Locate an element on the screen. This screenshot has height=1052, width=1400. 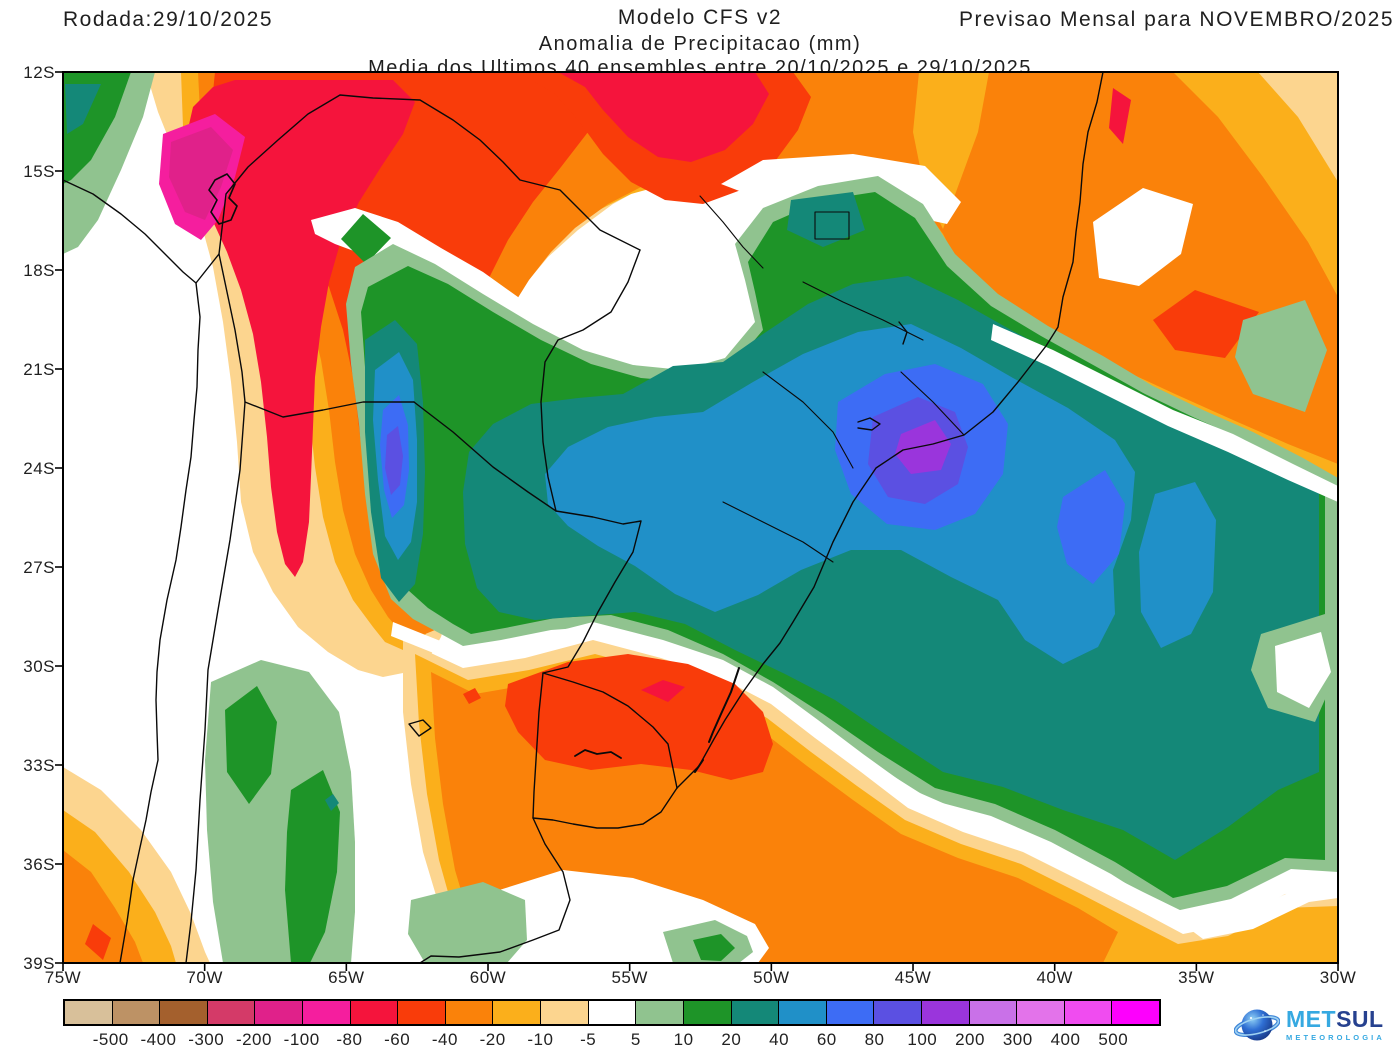
colorbar-tick-label: 300 is located at coordinates (1017, 1039).